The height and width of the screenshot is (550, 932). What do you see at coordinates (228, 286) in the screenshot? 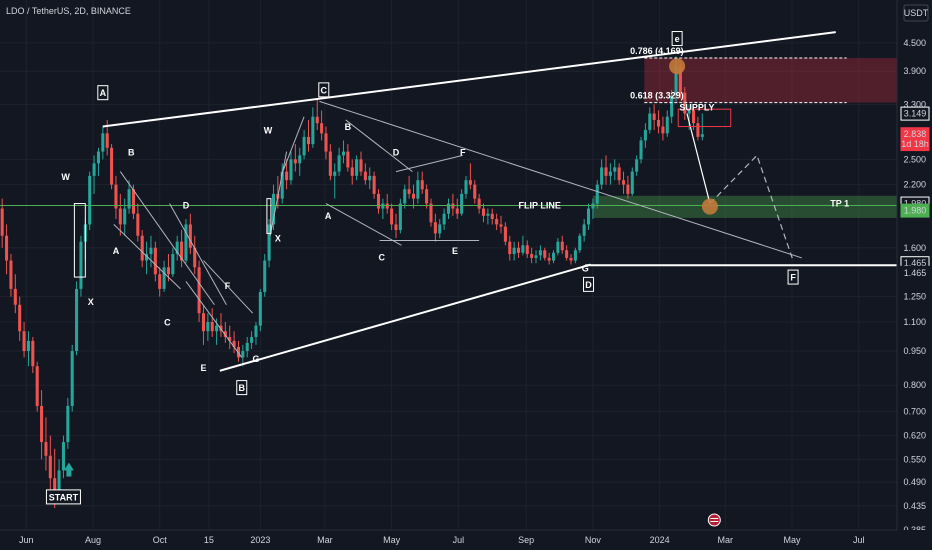
I see `wave-label-plain-7: F` at bounding box center [228, 286].